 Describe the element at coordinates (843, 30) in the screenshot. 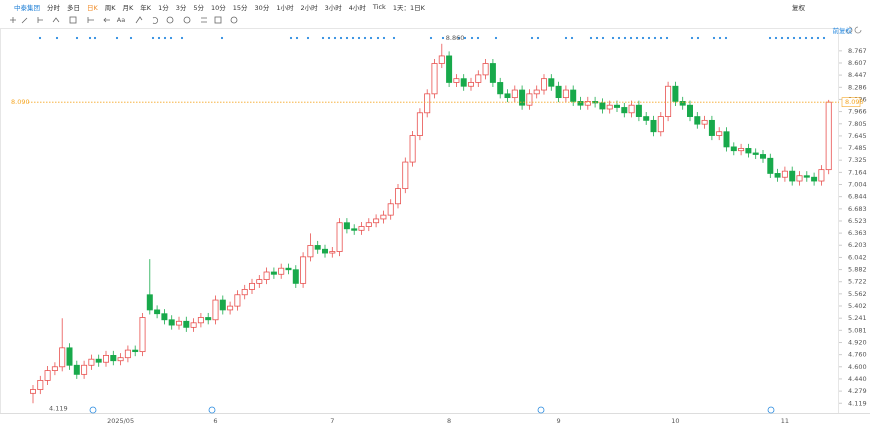

I see `adjust-label: 前复权` at that location.